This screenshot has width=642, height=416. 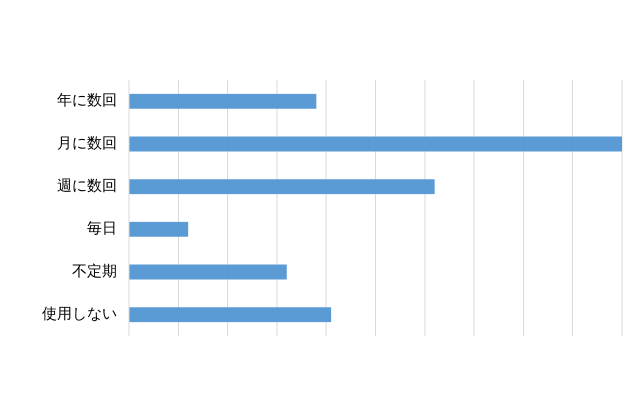 I want to click on y-tick-label: 使用しない, so click(x=79, y=313).